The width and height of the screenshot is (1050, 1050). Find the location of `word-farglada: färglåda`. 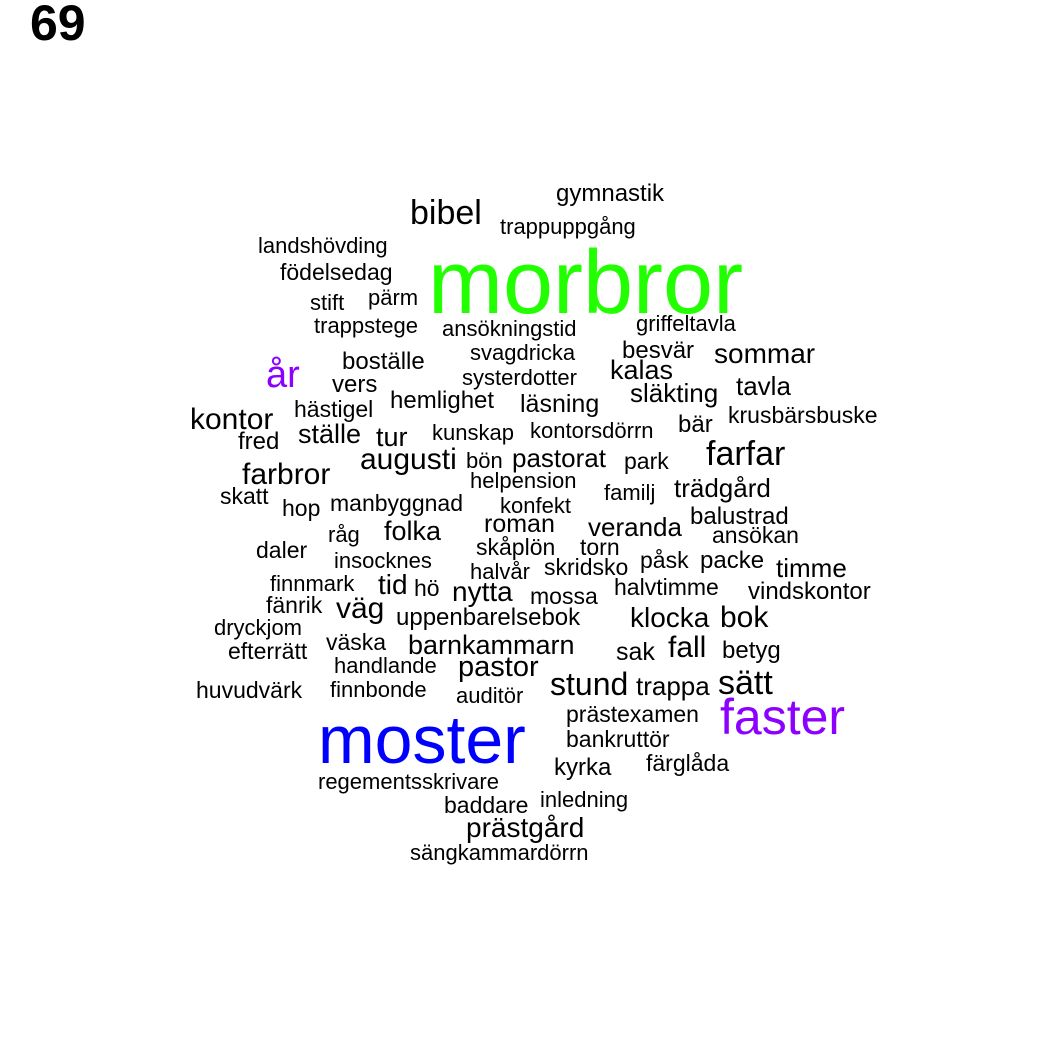

word-farglada: färglåda is located at coordinates (688, 763).